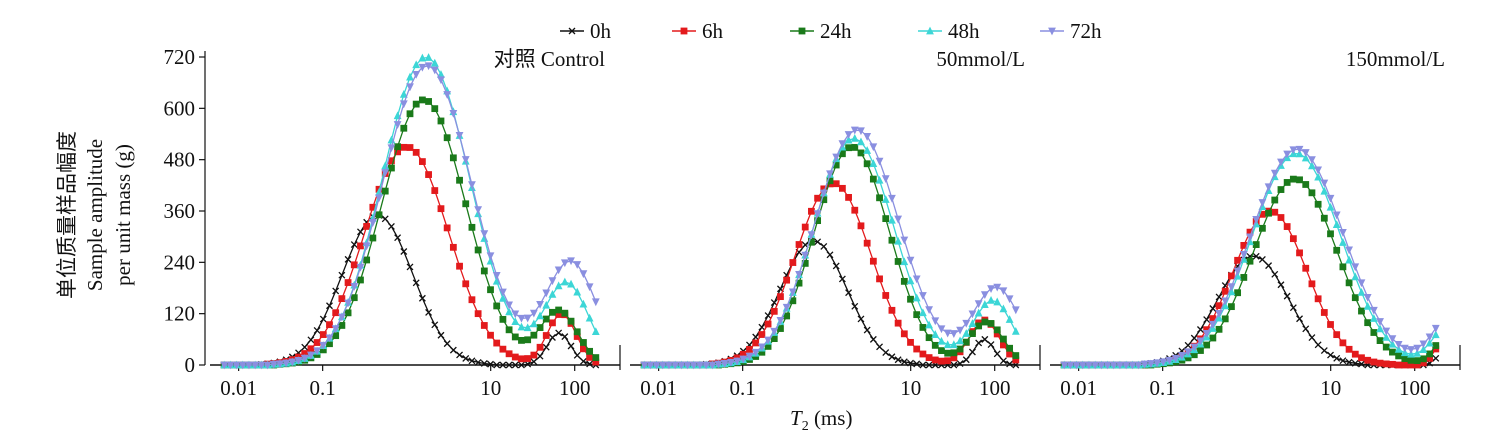  What do you see at coordinates (180, 211) in the screenshot?
I see `y-tick-label: 360` at bounding box center [180, 211].